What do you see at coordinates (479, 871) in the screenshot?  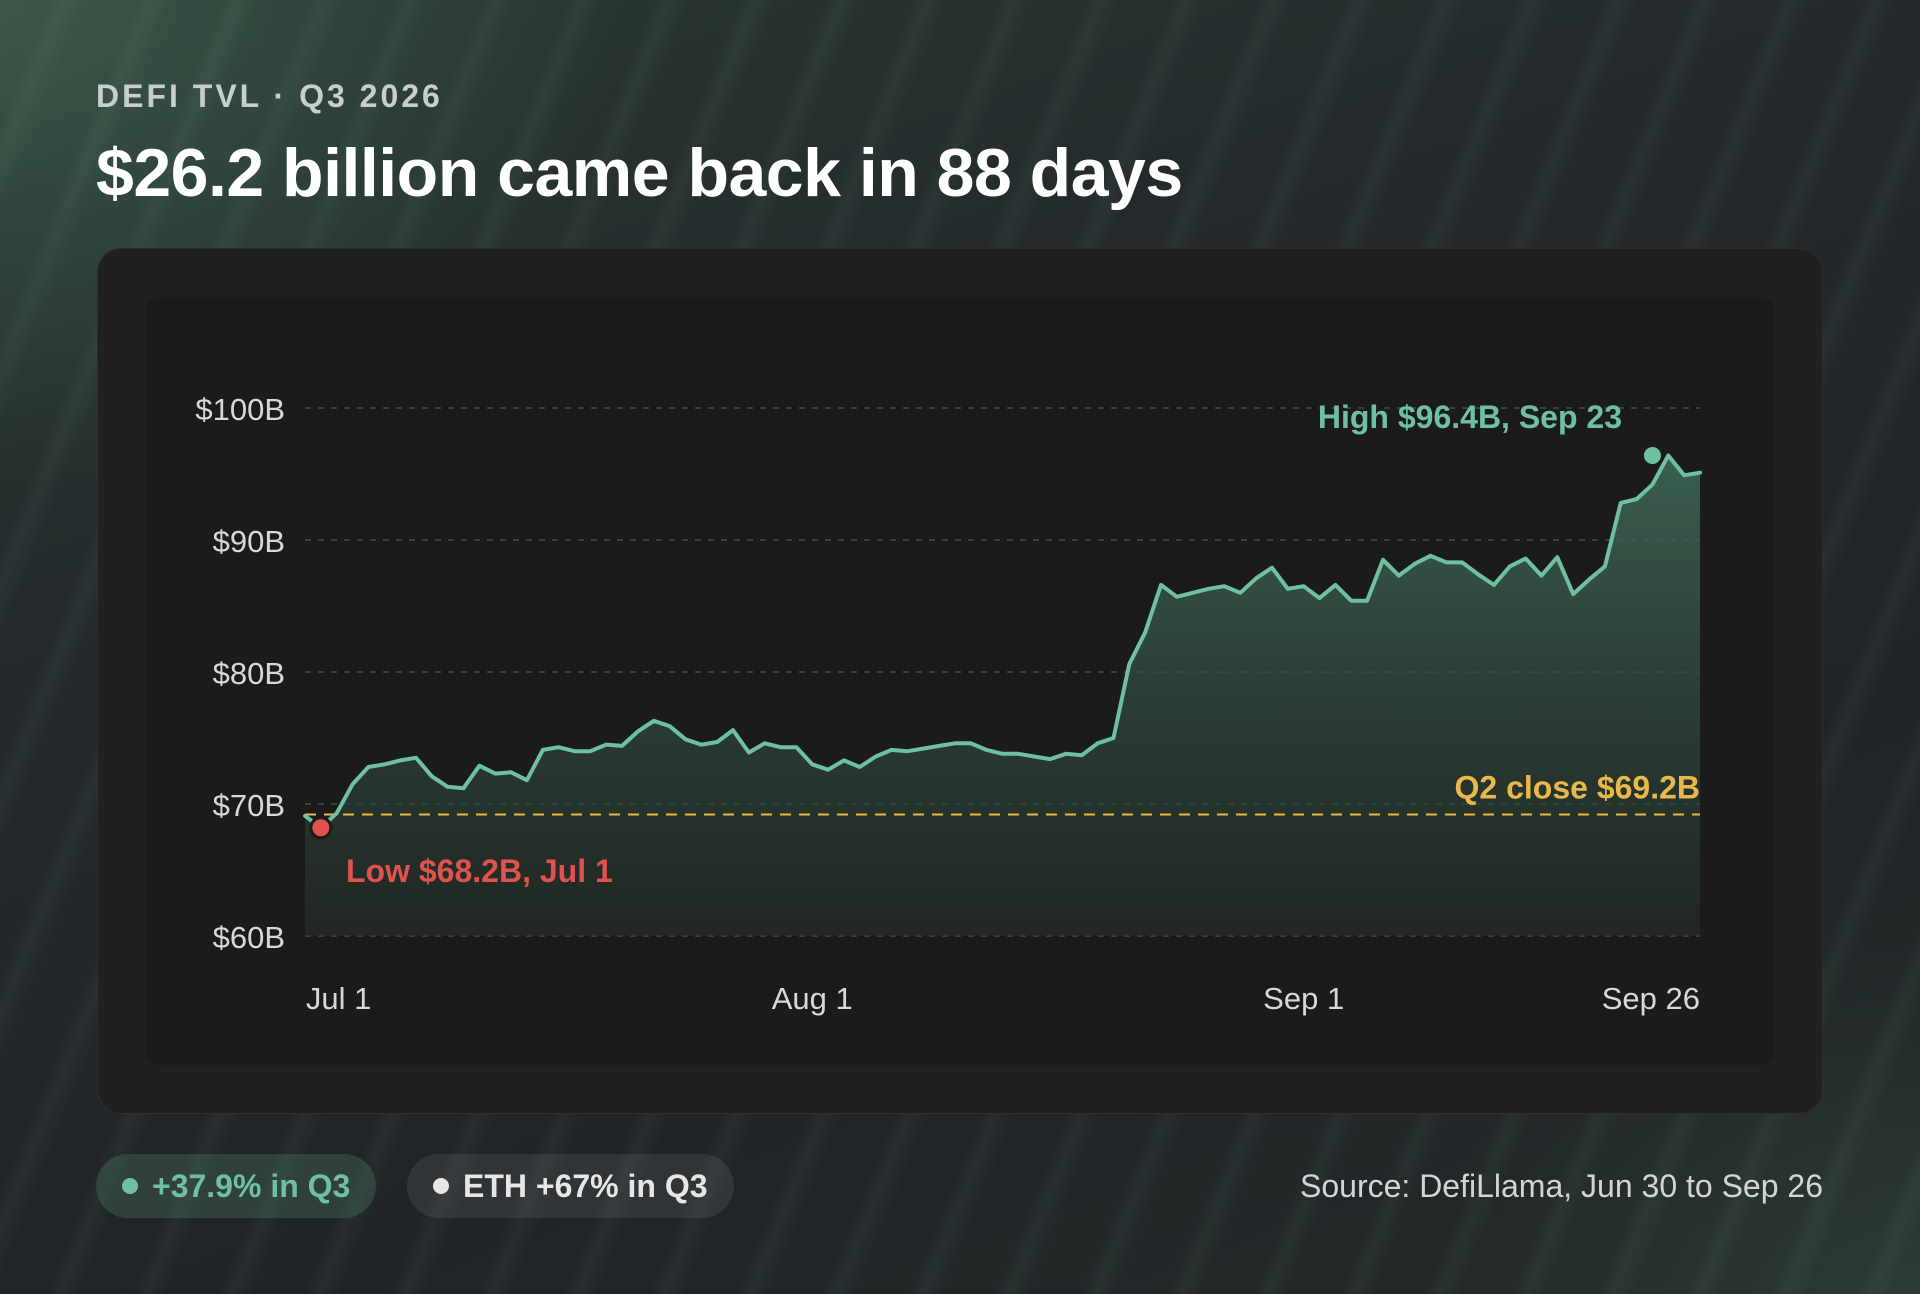 I see `low-label: Low $68.2B, Jul 1` at bounding box center [479, 871].